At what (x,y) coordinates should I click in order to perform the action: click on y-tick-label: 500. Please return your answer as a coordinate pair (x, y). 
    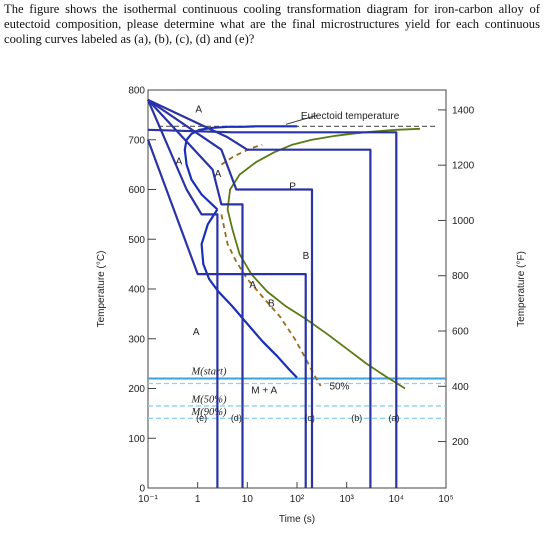
    Looking at the image, I should click on (136, 240).